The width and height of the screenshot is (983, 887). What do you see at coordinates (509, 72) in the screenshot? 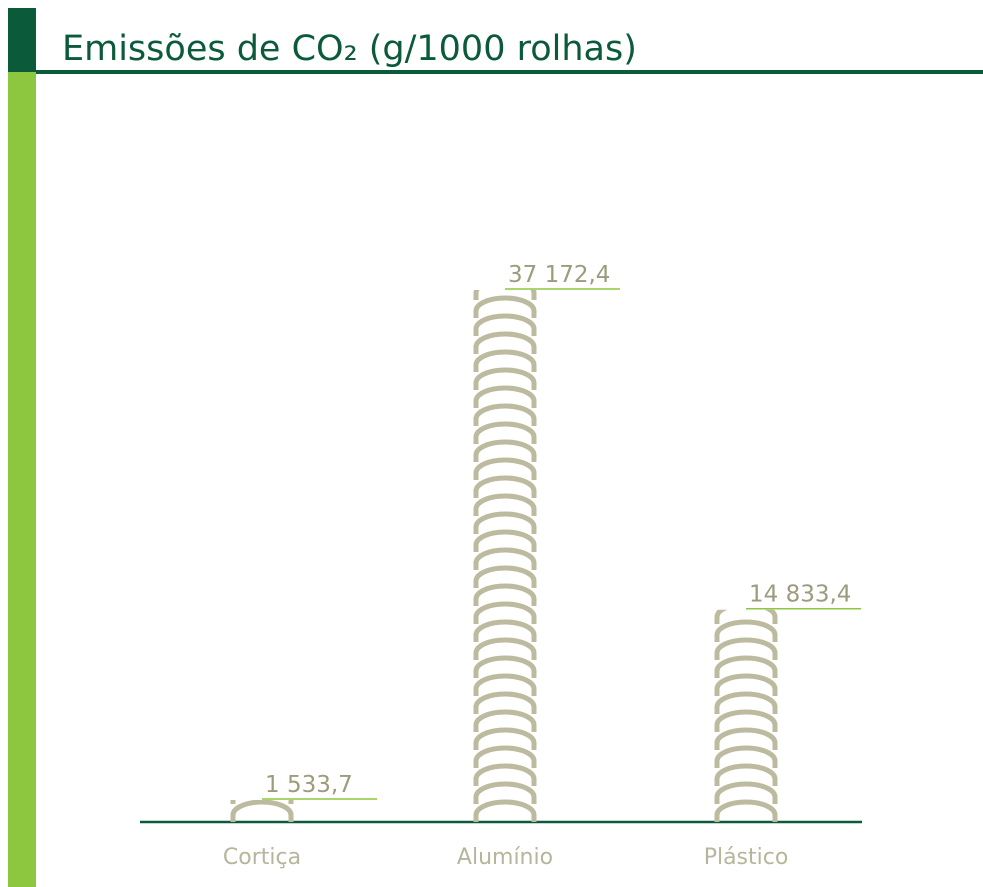
I see `title-rule` at bounding box center [509, 72].